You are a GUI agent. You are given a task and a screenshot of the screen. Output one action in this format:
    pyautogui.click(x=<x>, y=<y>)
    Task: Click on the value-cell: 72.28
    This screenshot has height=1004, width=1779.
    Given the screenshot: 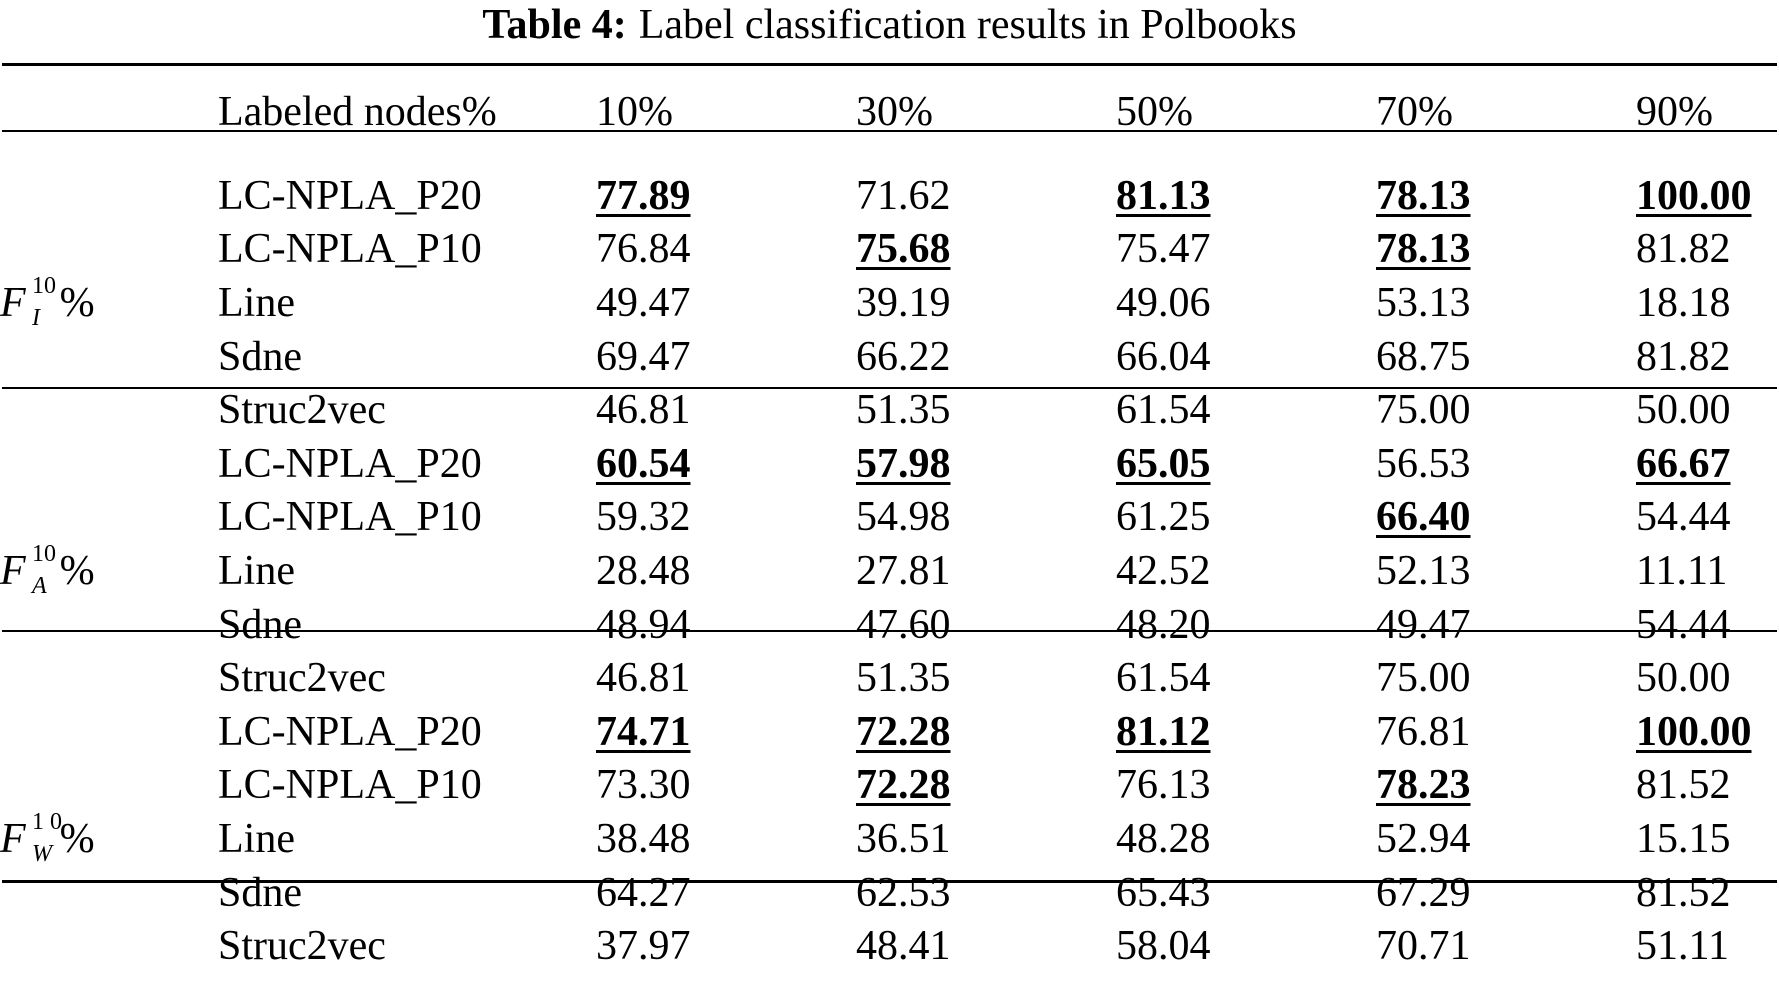 What is the action you would take?
    pyautogui.click(x=986, y=732)
    